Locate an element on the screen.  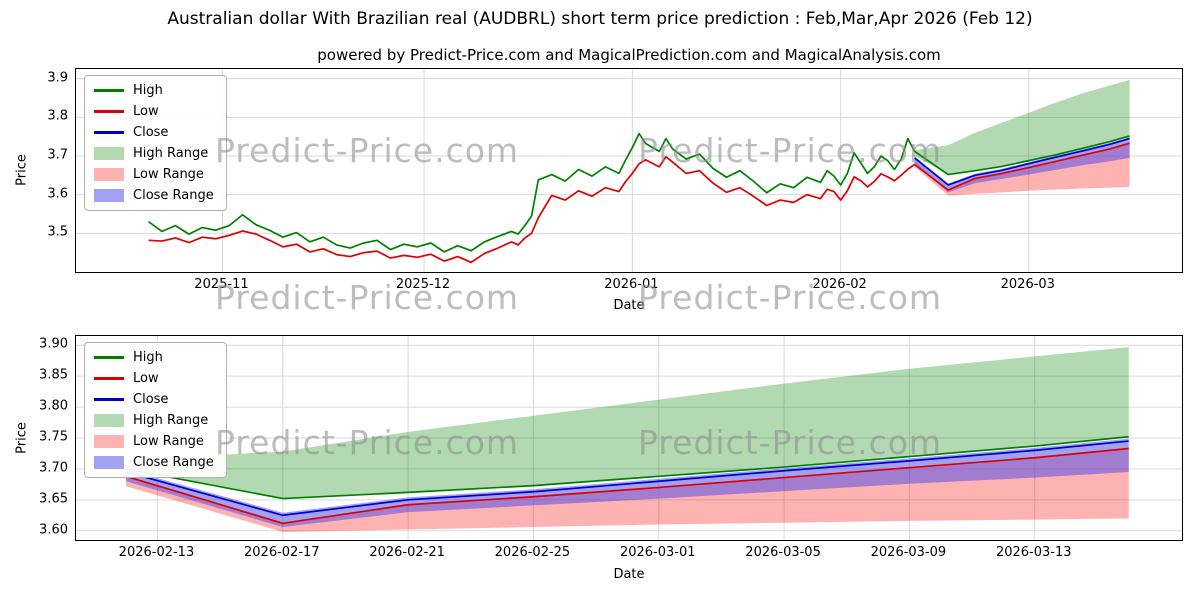
x-tick-label: 2026-03-01 is located at coordinates (657, 552).